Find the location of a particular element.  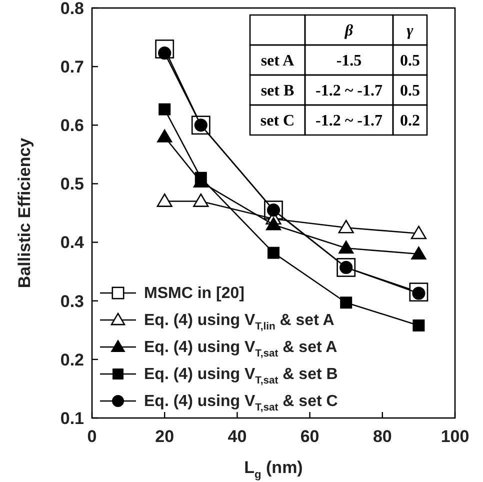

y-tick-label: 0.4 is located at coordinates (72, 242).